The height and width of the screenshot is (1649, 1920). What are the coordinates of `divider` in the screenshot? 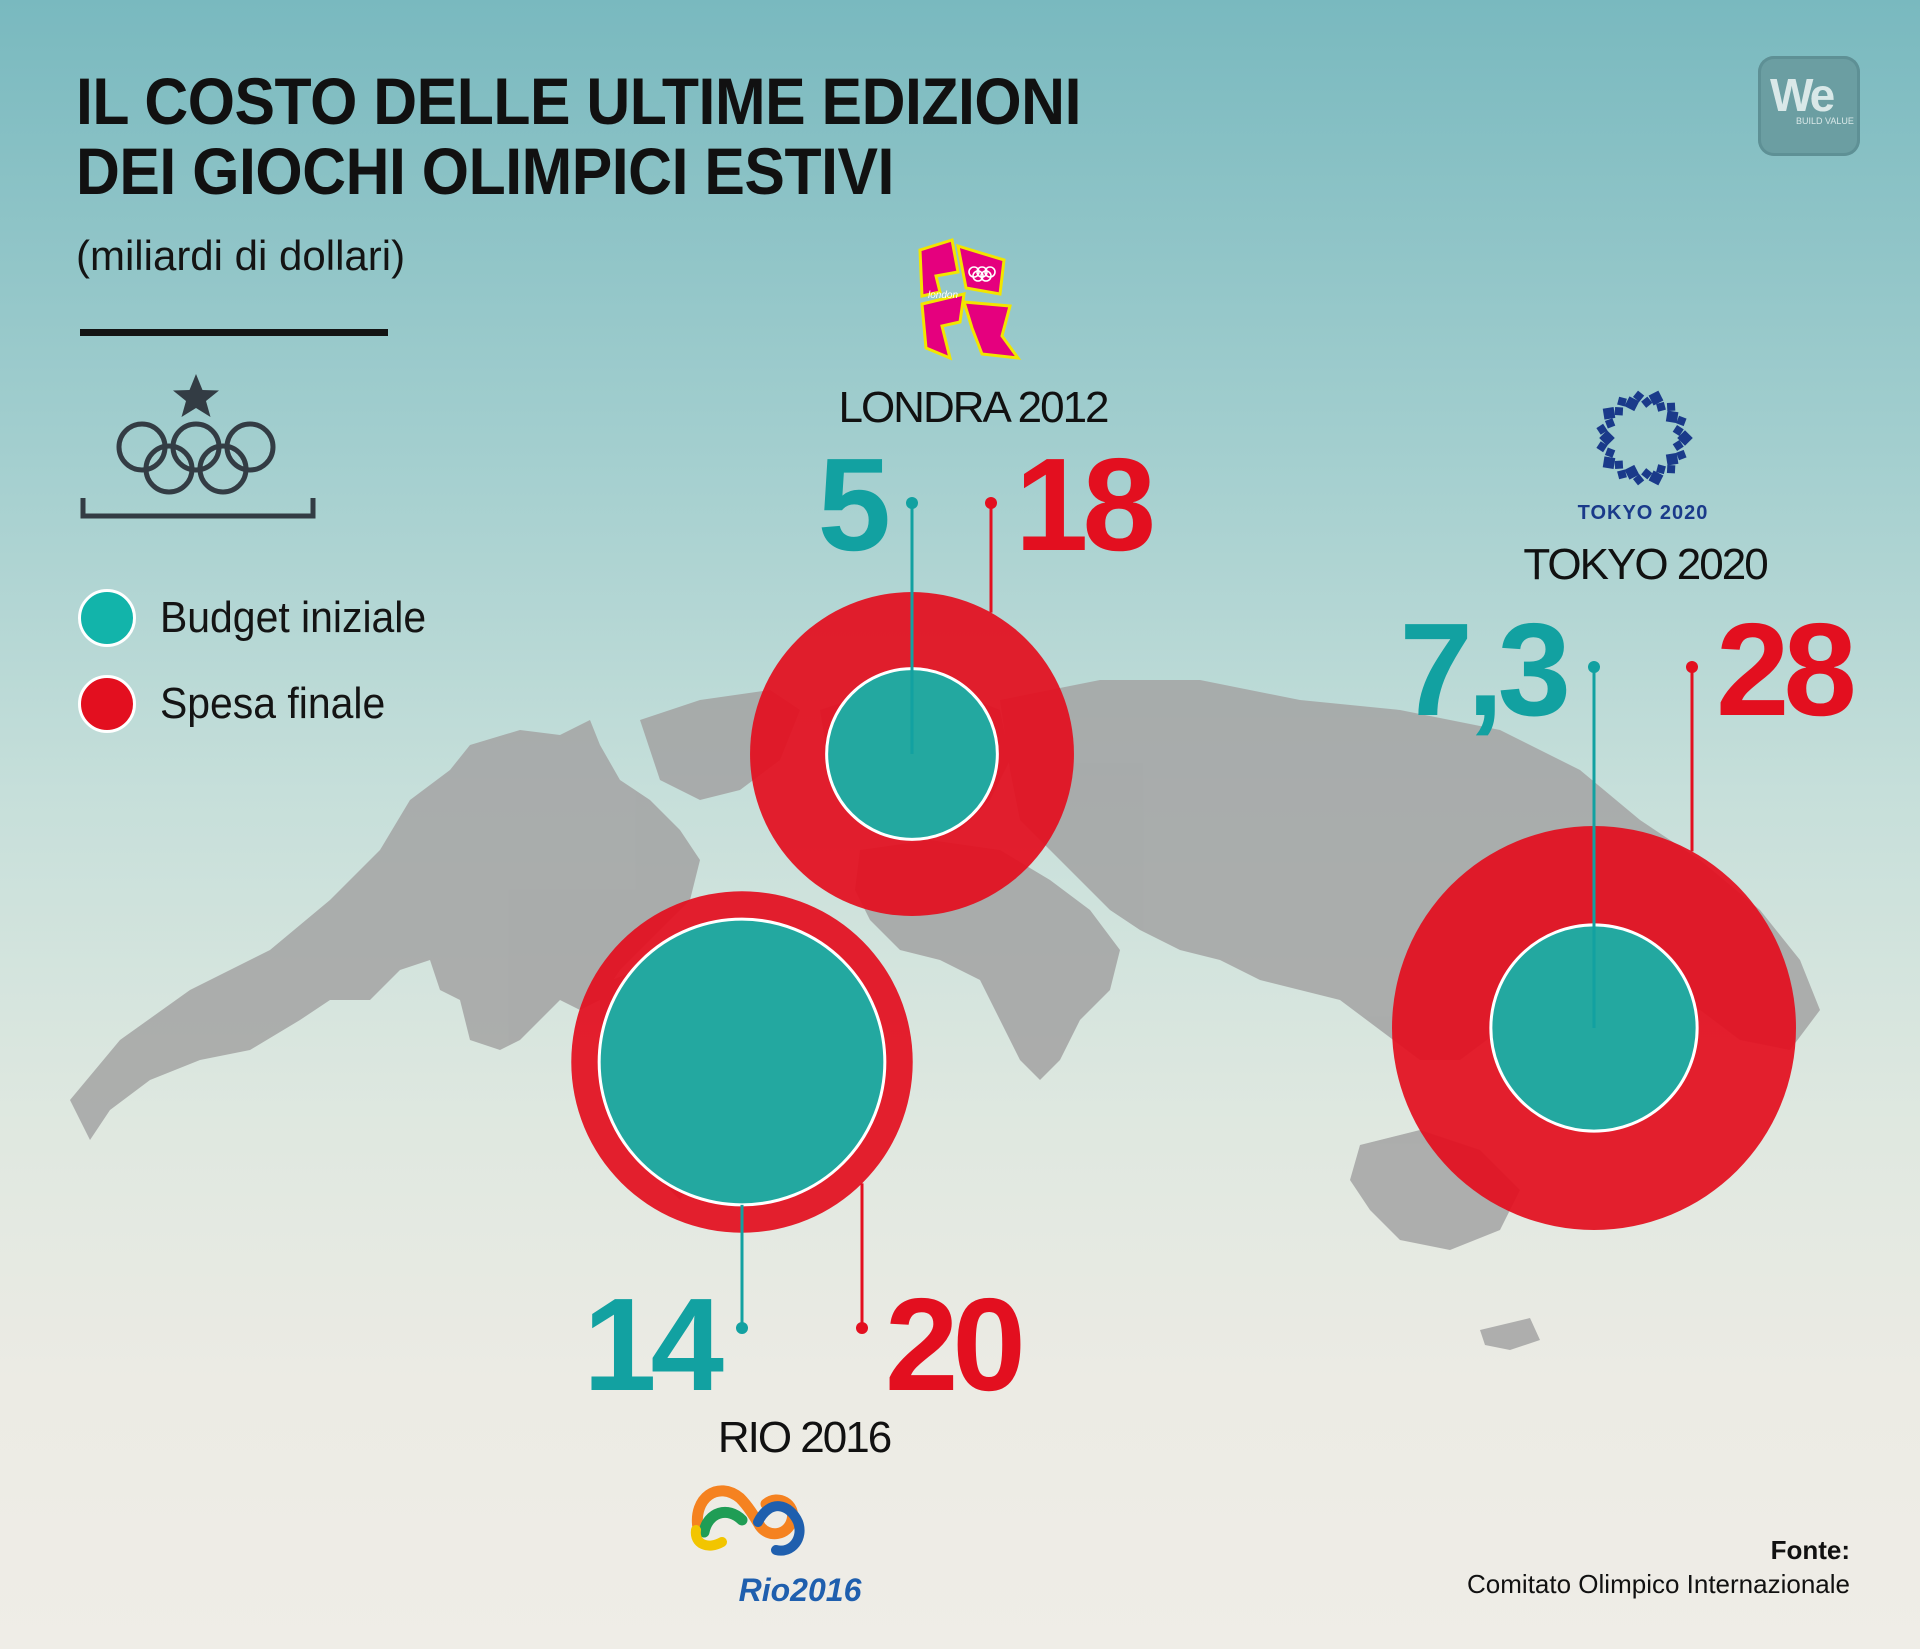 It's located at (234, 332).